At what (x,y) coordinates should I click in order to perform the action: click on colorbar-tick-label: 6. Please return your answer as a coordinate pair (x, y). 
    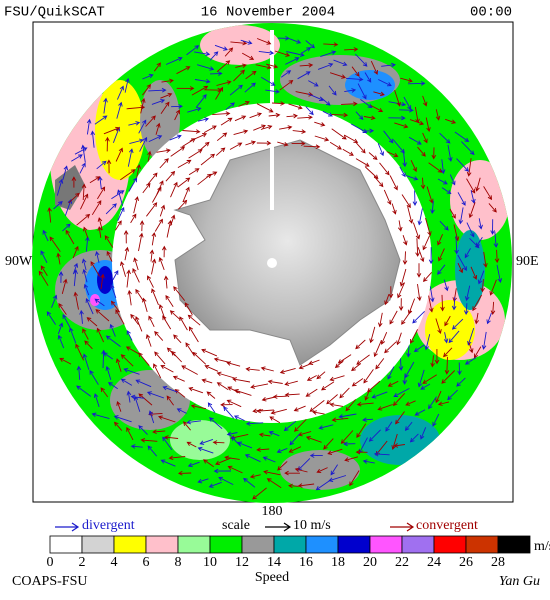
    Looking at the image, I should click on (146, 562).